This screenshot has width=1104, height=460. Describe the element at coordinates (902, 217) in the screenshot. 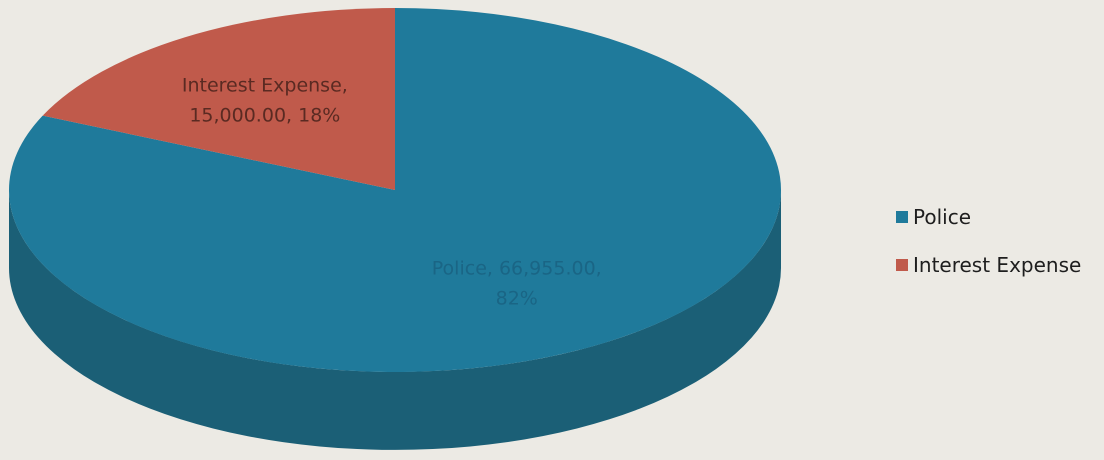

I see `legend-swatch-police` at that location.